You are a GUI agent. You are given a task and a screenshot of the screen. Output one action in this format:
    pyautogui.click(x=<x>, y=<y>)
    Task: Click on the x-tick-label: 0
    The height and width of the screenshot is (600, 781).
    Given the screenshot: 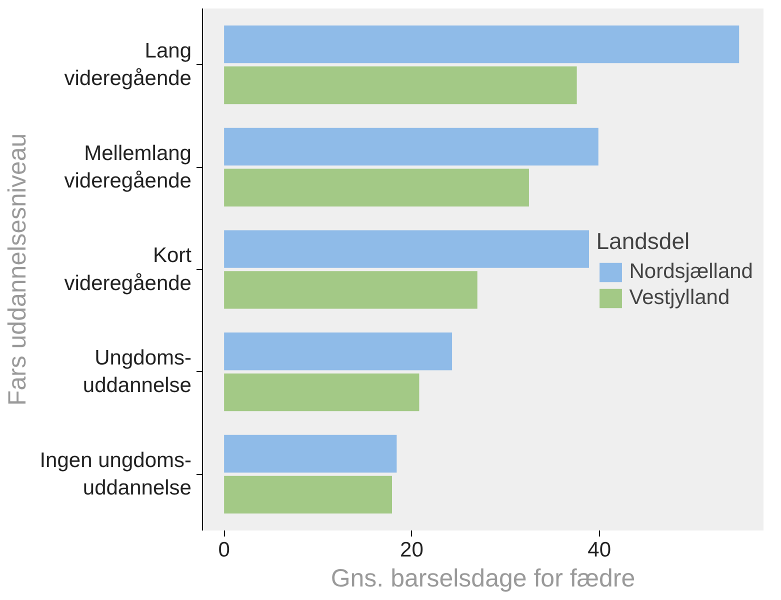 What is the action you would take?
    pyautogui.click(x=224, y=550)
    